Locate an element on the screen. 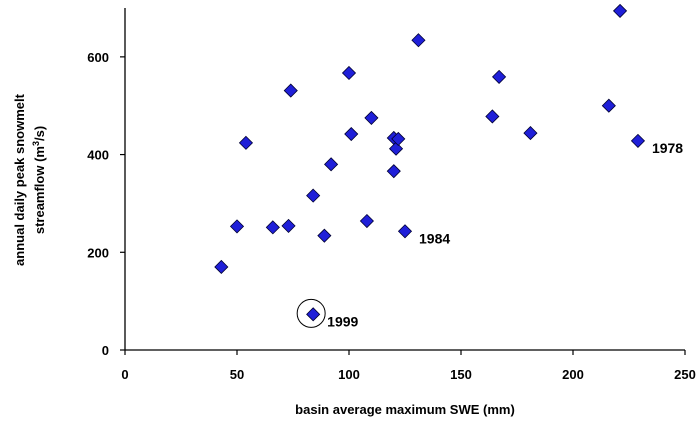 Image resolution: width=700 pixels, height=423 pixels. x-tick-label: 100 is located at coordinates (349, 374).